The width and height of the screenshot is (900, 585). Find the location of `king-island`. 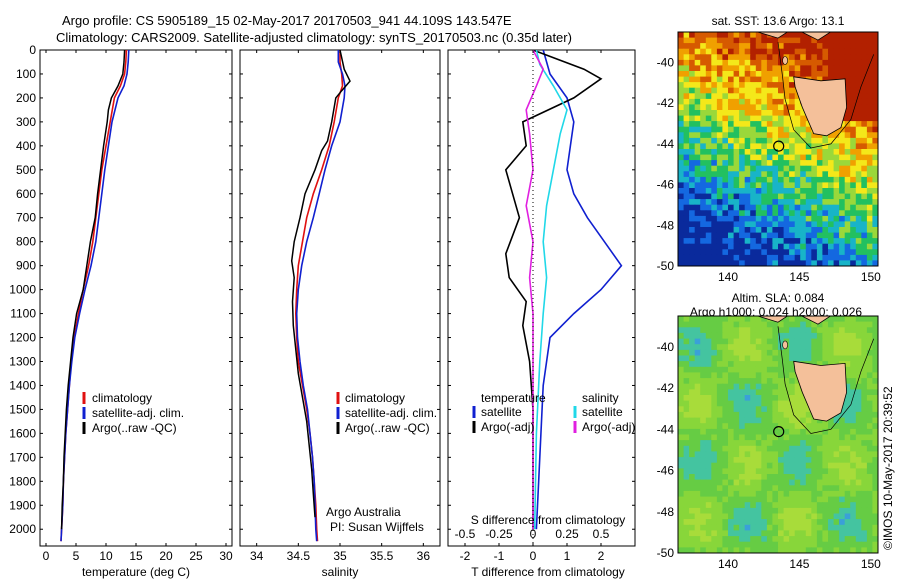

king-island is located at coordinates (785, 60).